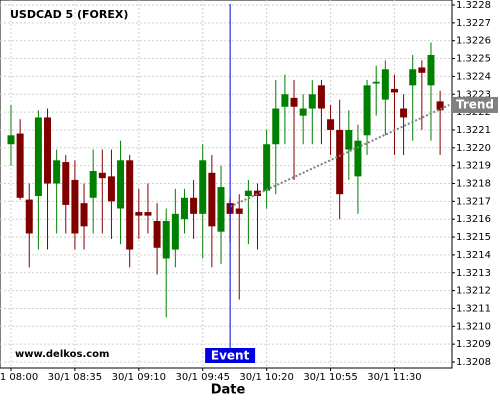 This screenshot has width=500, height=400. I want to click on x-tick-label: 30/1 08:35, so click(75, 377).